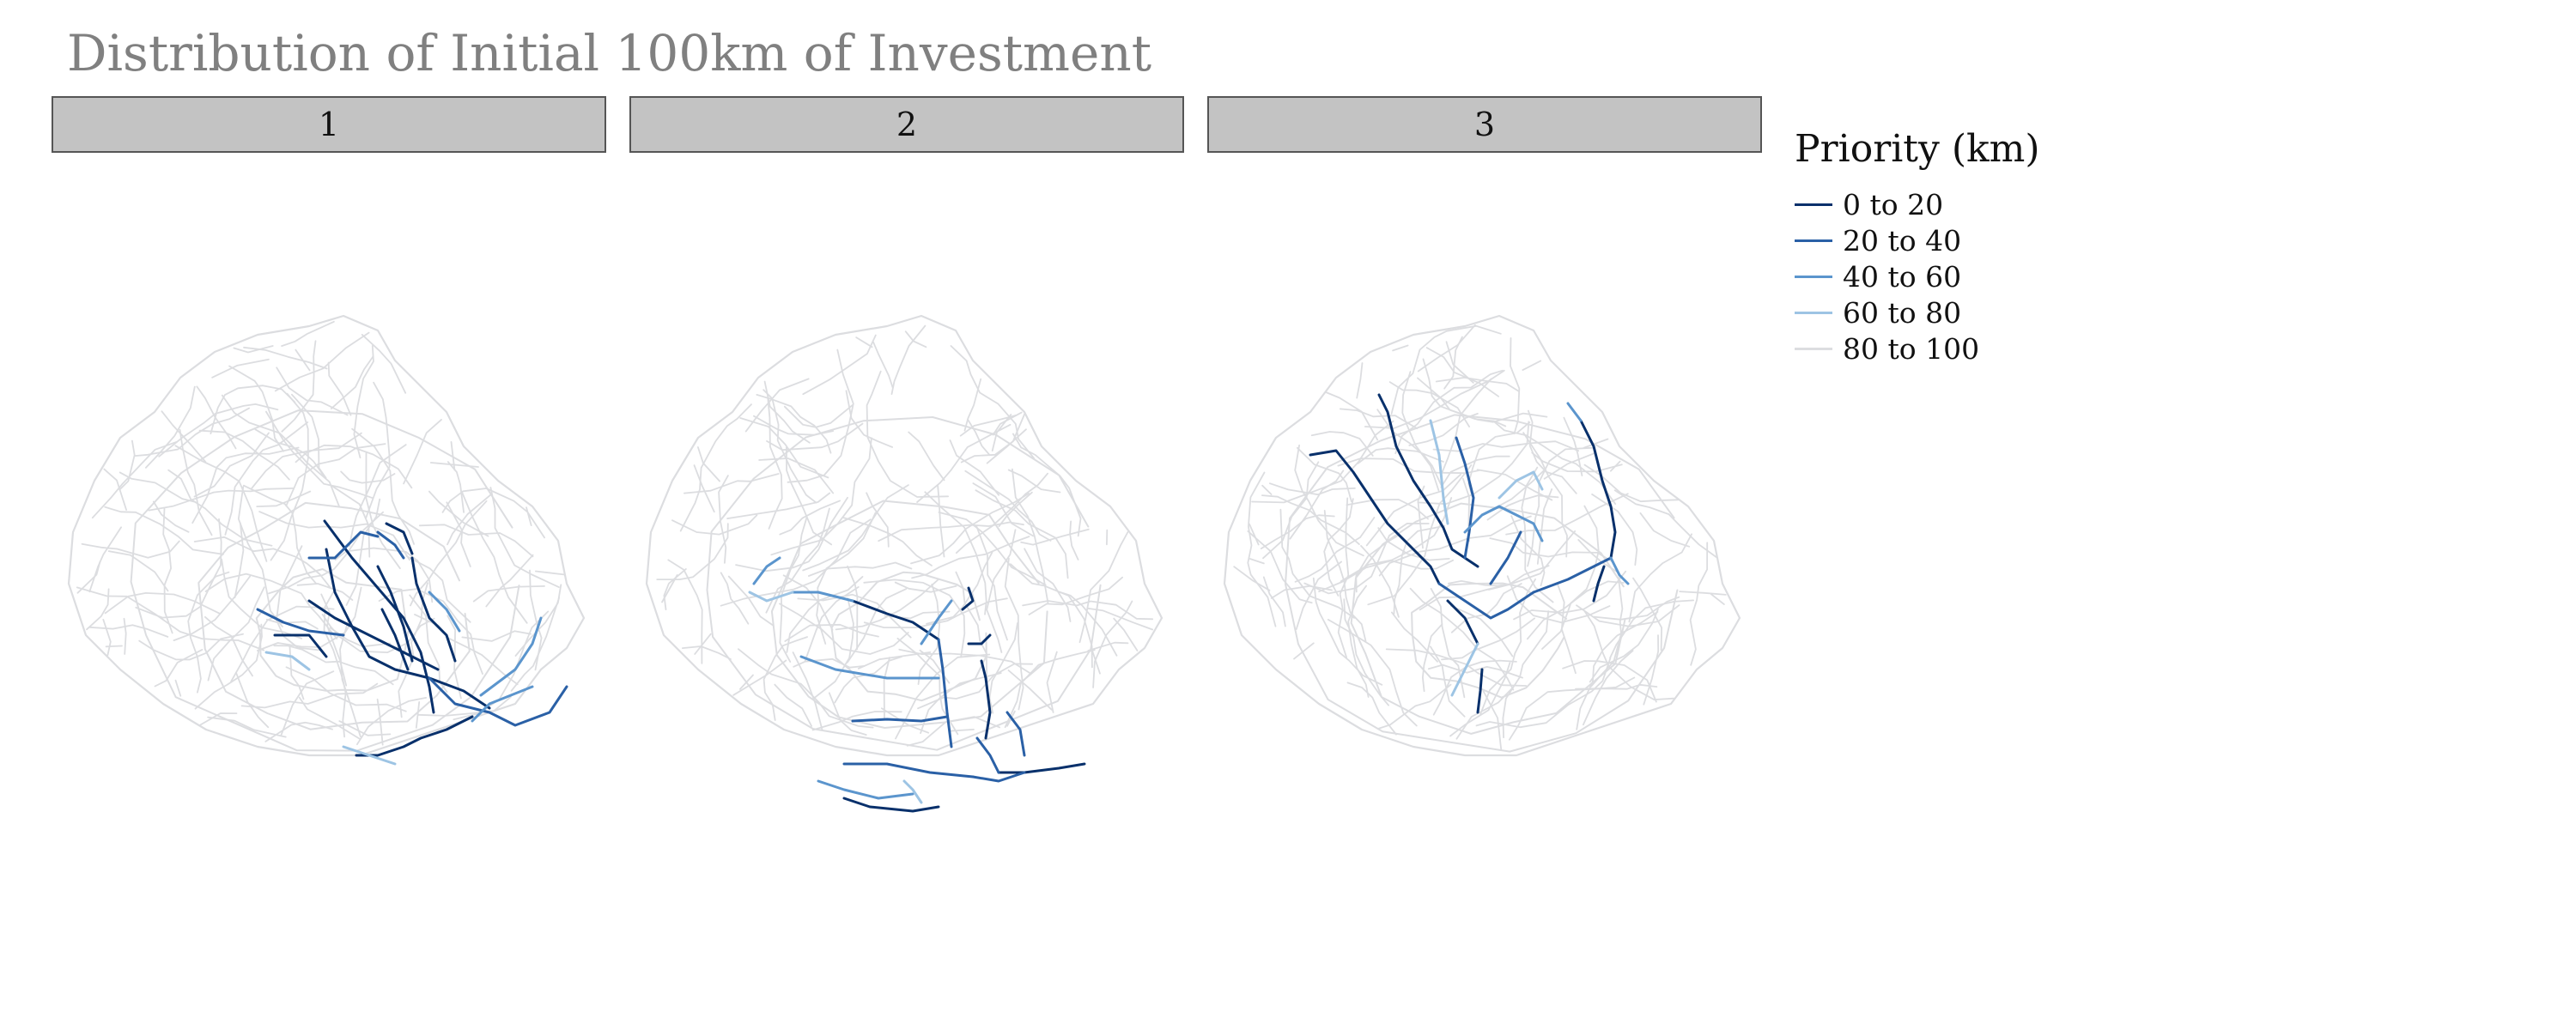 This screenshot has width=2576, height=1030. I want to click on facet-strip-3: 3, so click(1484, 124).